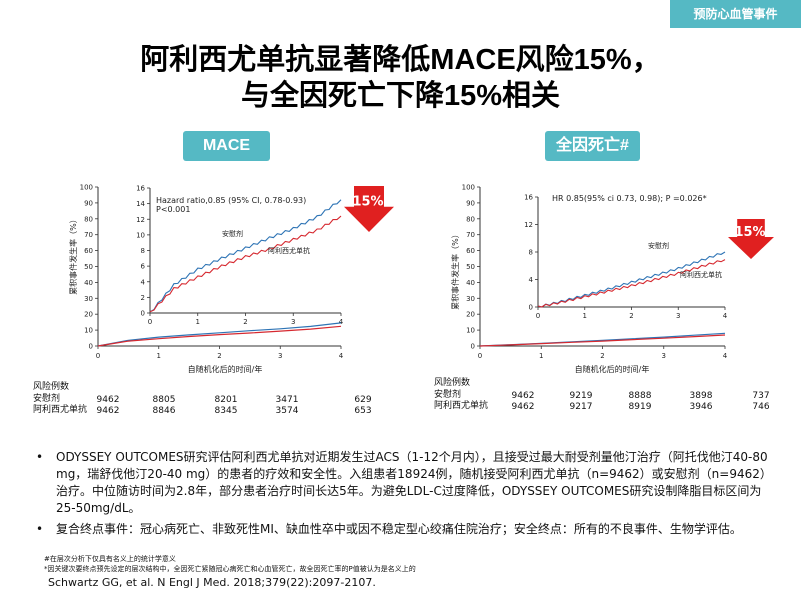 Image resolution: width=801 pixels, height=600 pixels. Describe the element at coordinates (761, 396) in the screenshot. I see `risk-cell: 737` at that location.